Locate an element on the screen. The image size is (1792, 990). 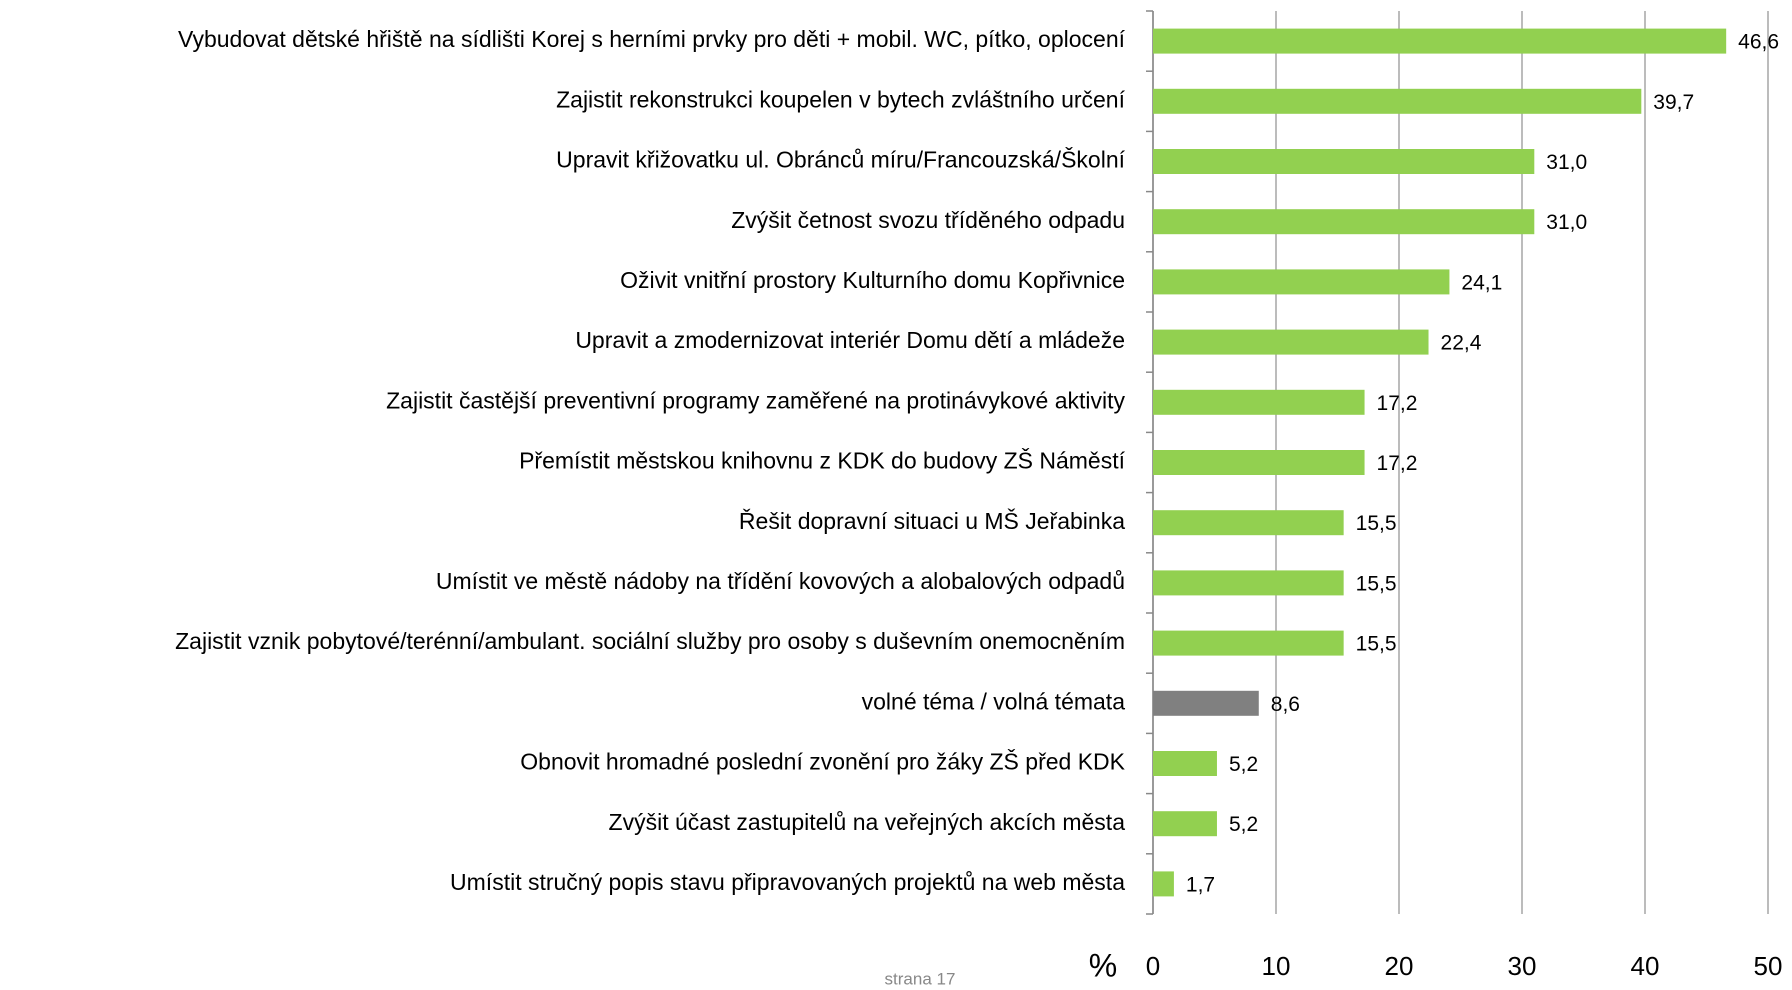
value-label: 22,4 is located at coordinates (1461, 343).